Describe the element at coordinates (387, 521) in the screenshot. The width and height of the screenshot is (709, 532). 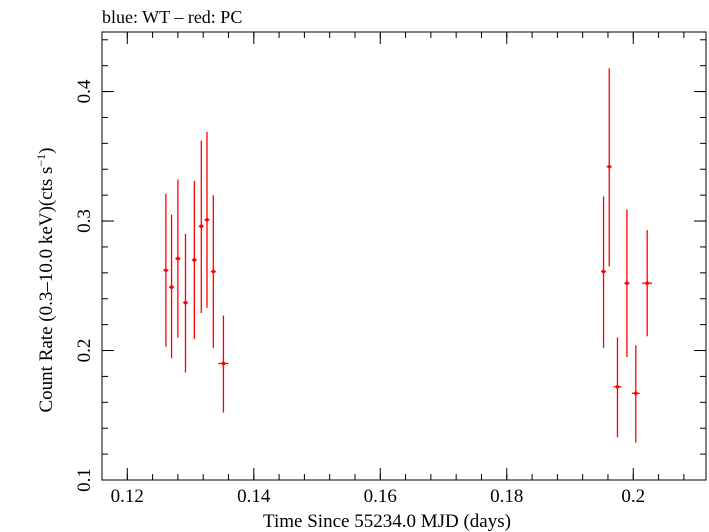
I see `x-axis-label: Time Since 55234.0 MJD (days)` at that location.